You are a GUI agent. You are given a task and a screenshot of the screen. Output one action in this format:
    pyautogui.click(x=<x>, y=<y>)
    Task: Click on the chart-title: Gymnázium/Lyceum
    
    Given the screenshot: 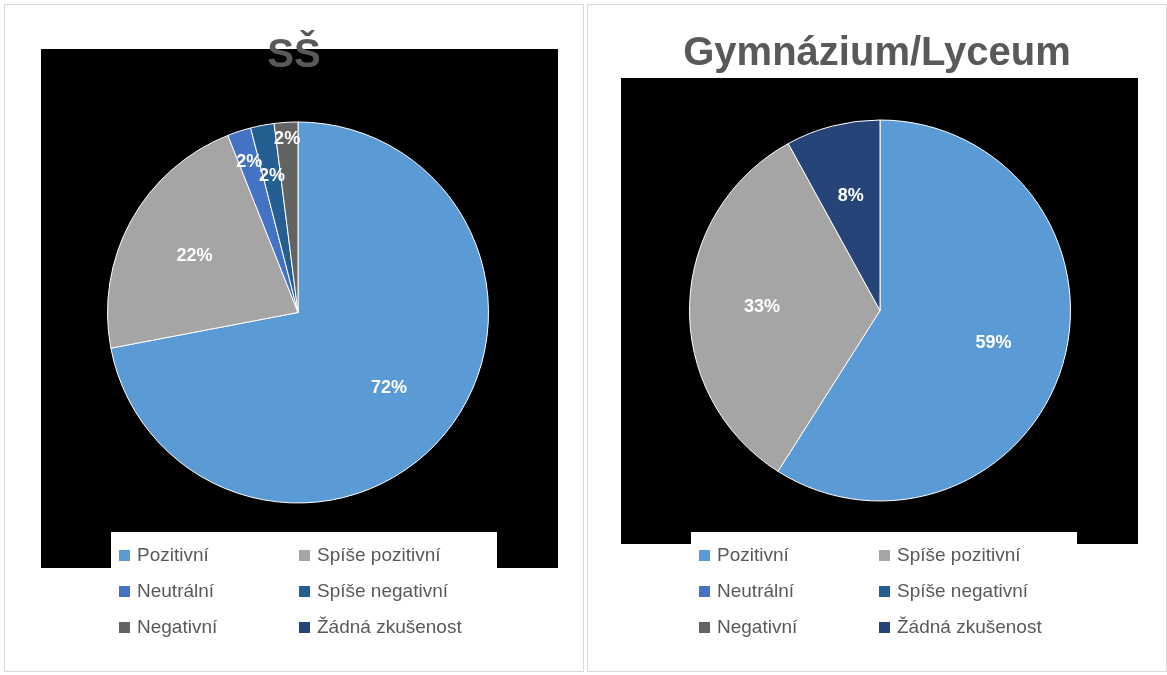 What is the action you would take?
    pyautogui.click(x=877, y=51)
    